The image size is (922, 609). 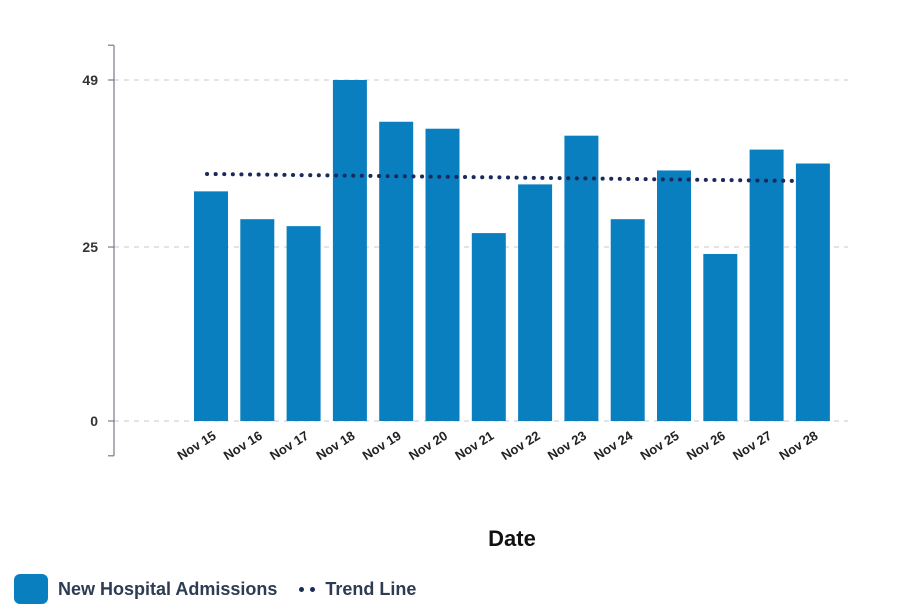 I want to click on y-tick-labels: 0 25 49, so click(x=90, y=250).